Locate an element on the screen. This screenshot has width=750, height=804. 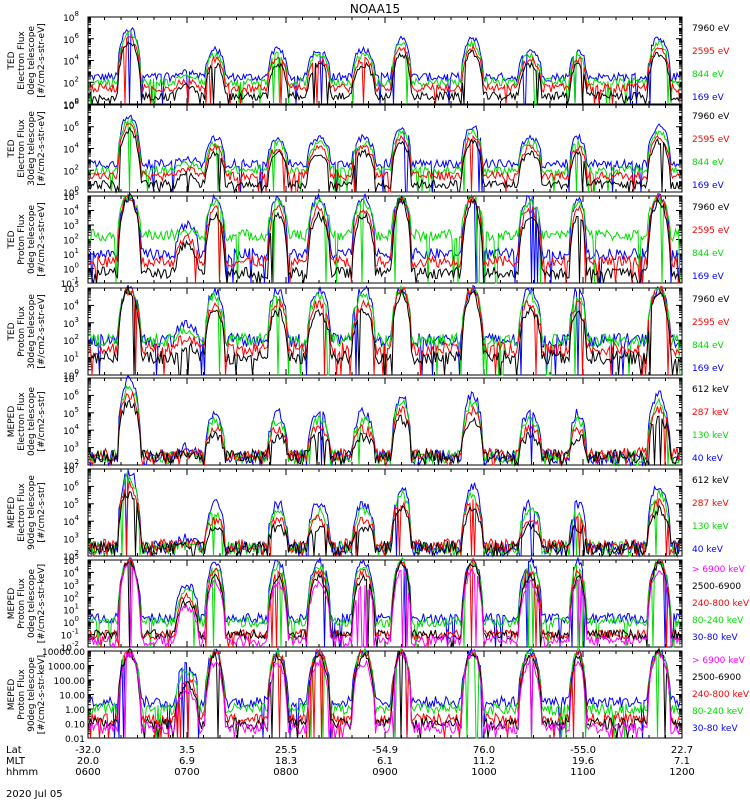
time-tick-hhmm: 1100 is located at coordinates (582, 772).